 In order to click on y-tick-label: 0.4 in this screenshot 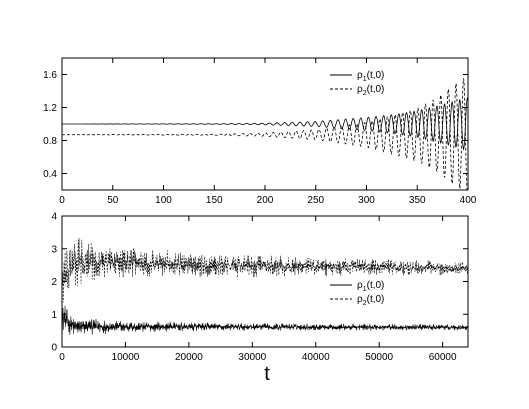, I will do `click(50, 174)`.